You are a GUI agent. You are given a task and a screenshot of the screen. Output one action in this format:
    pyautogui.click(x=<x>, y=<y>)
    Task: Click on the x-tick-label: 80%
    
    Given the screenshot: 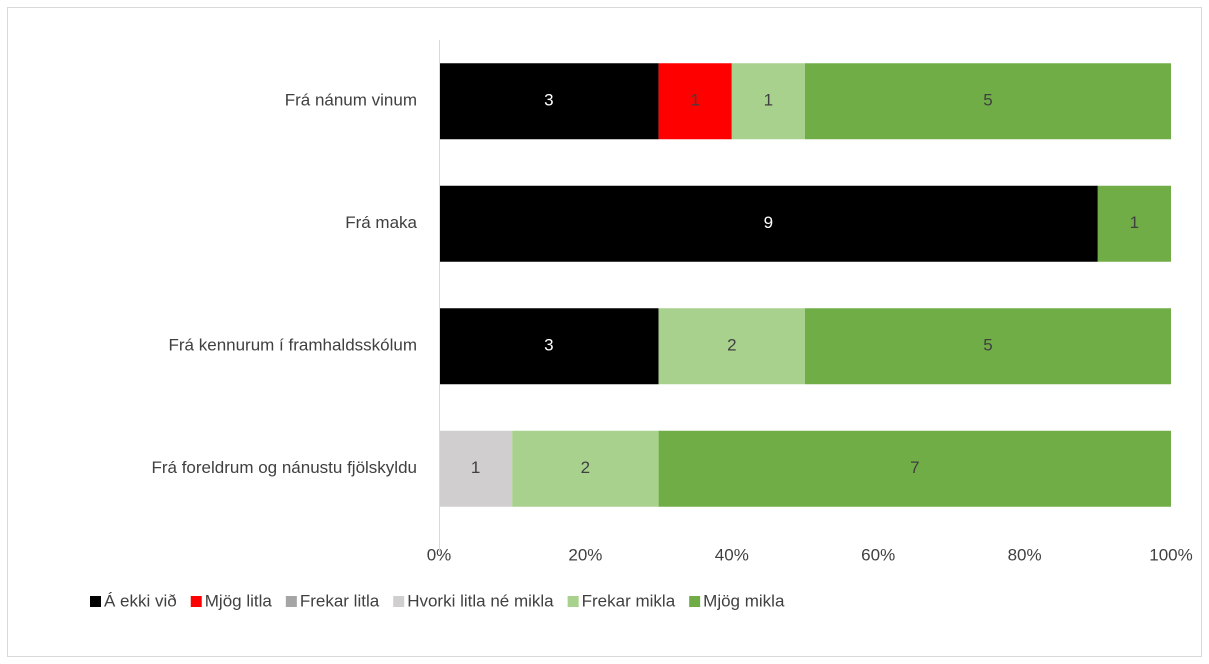 What is the action you would take?
    pyautogui.click(x=1025, y=554)
    